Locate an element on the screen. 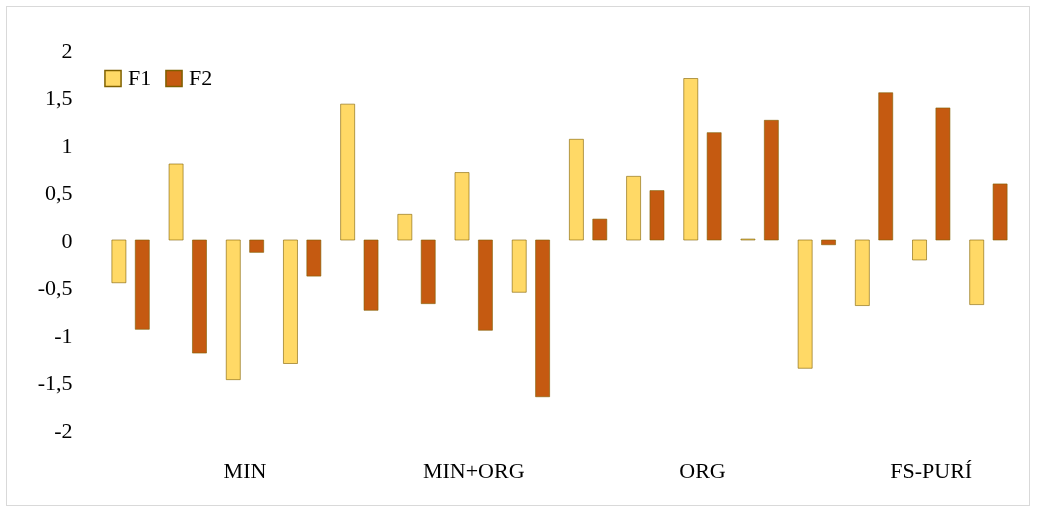  y-tick-label: 1 is located at coordinates (67, 145).